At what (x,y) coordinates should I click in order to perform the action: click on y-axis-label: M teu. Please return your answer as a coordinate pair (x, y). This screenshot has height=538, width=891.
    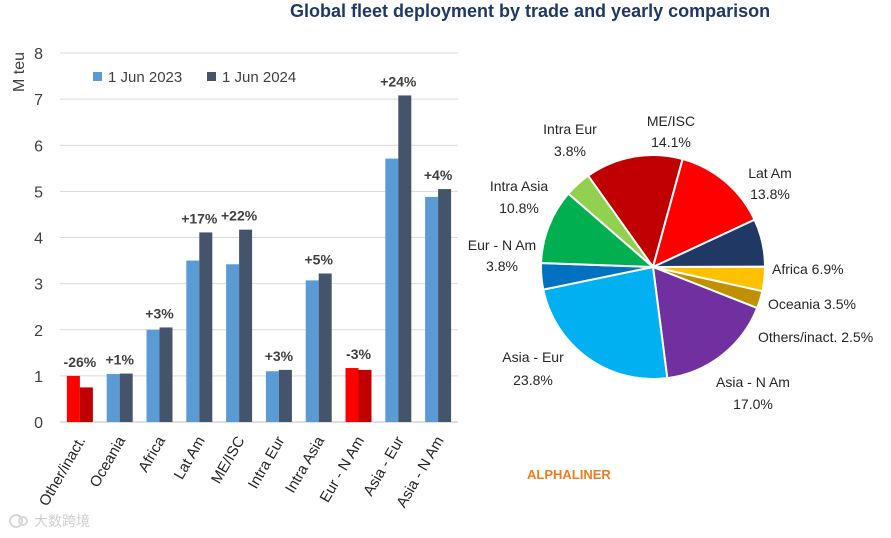
    Looking at the image, I should click on (19, 72).